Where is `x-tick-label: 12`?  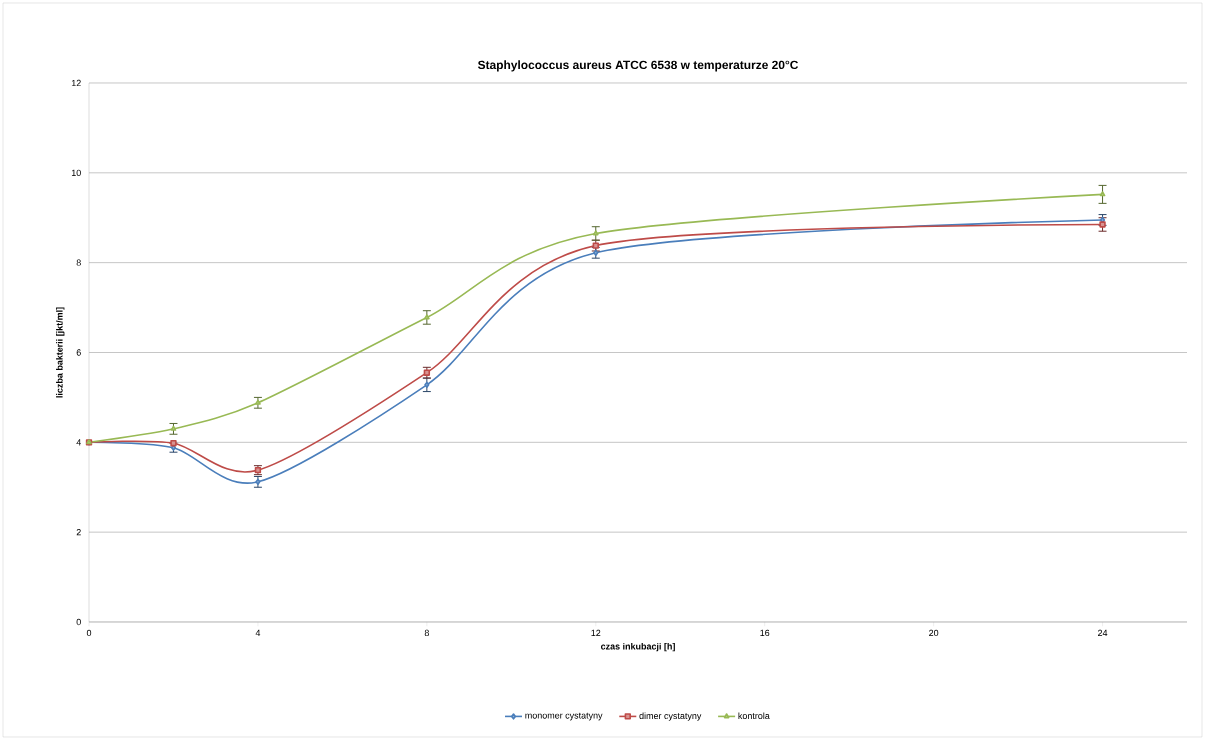 x-tick-label: 12 is located at coordinates (596, 633).